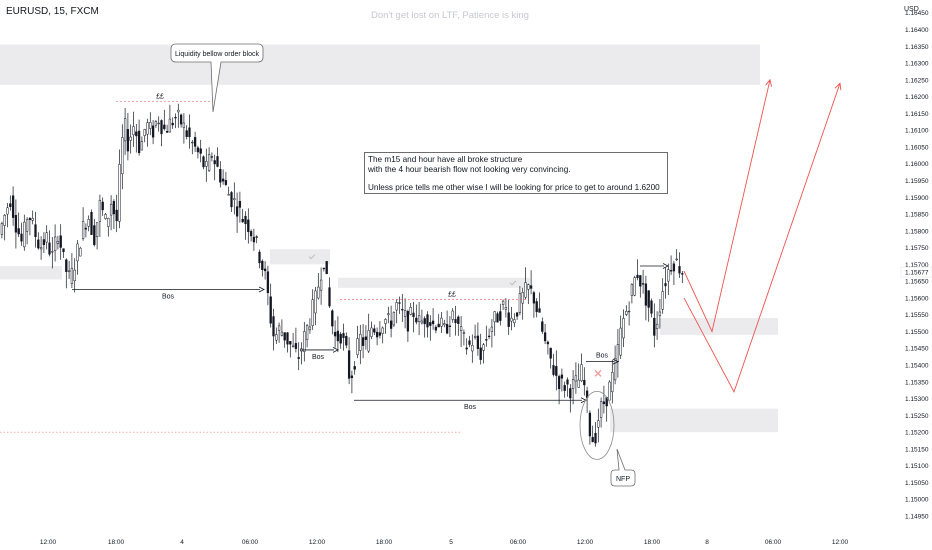 This screenshot has height=550, width=932. I want to click on price-tick-13: 1.15800, so click(917, 231).